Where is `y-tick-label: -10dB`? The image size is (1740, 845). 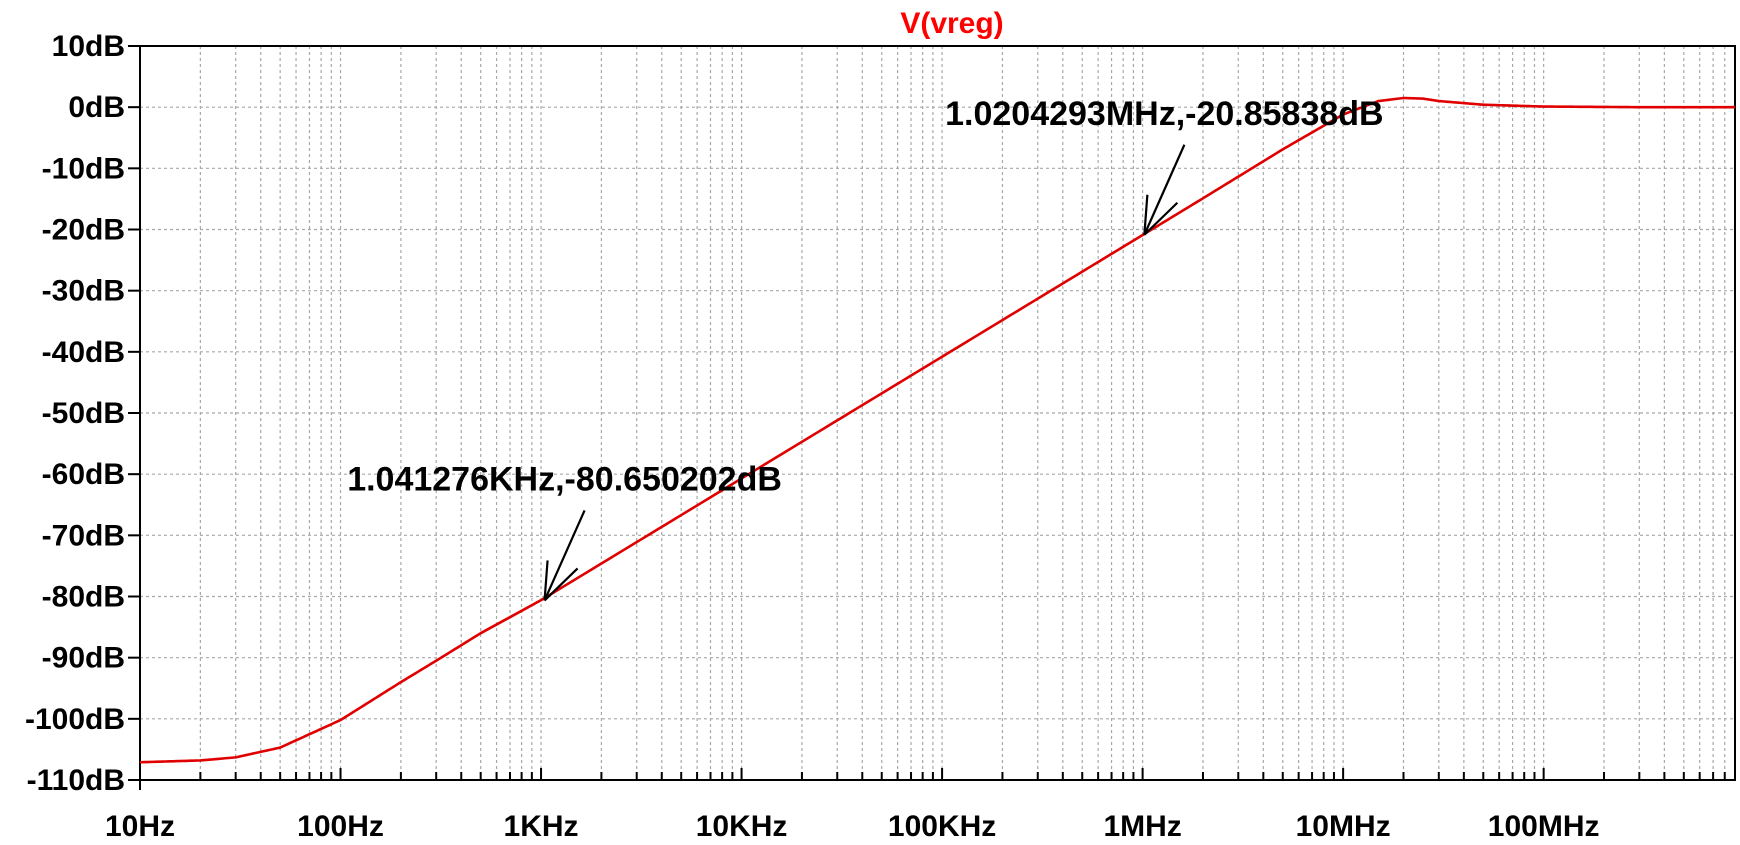 y-tick-label: -10dB is located at coordinates (83, 168).